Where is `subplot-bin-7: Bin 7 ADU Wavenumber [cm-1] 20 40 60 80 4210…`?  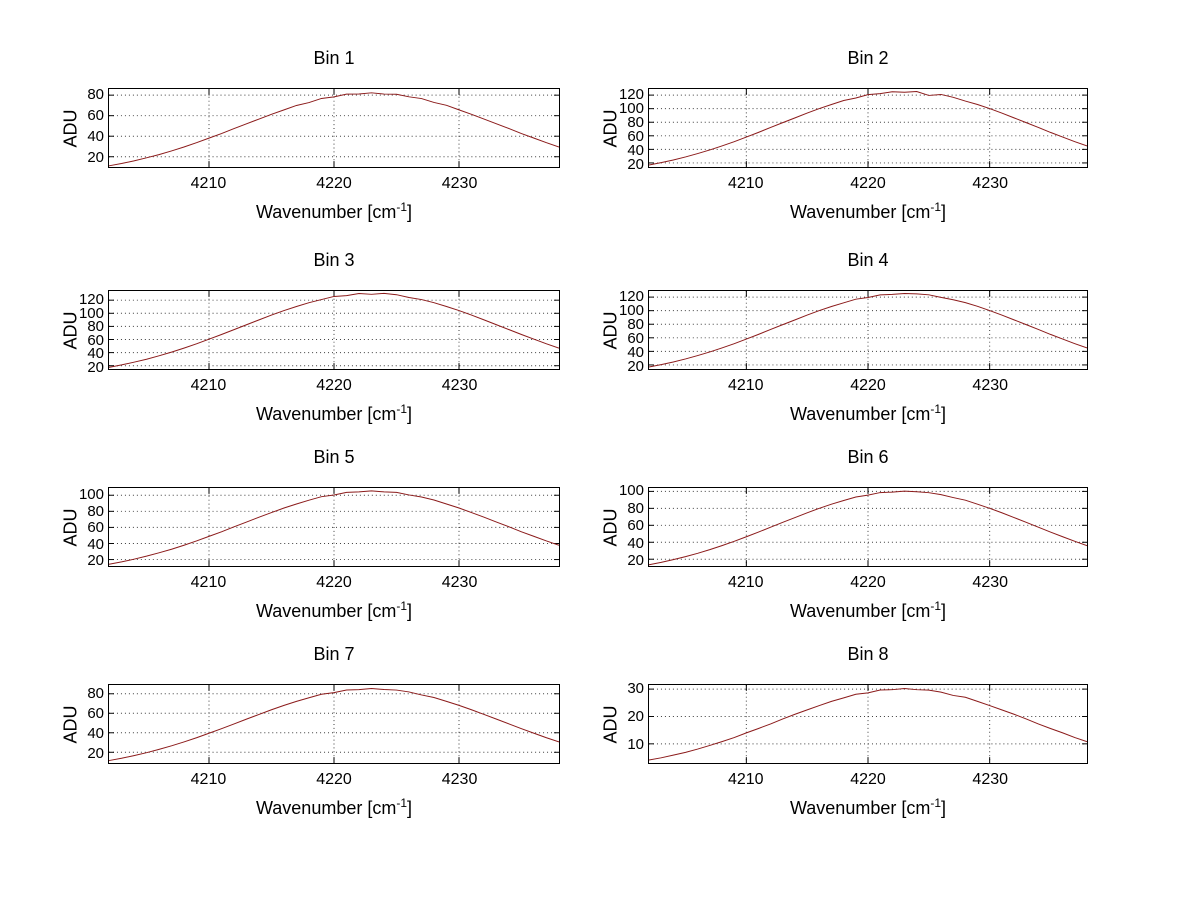 subplot-bin-7: Bin 7 ADU Wavenumber [cm-1] 20 40 60 80 4210… is located at coordinates (300, 733).